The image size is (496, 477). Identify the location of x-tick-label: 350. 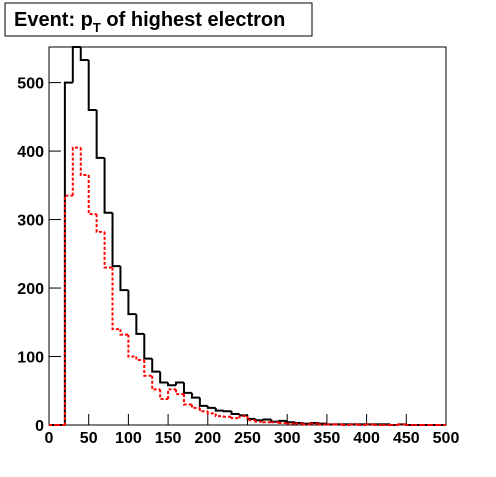
(327, 438).